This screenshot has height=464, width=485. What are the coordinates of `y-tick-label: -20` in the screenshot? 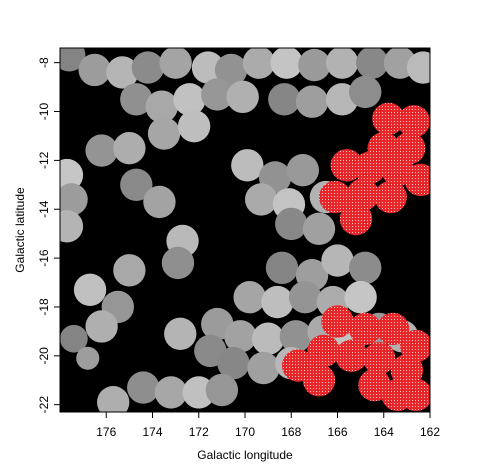 It's located at (44, 356).